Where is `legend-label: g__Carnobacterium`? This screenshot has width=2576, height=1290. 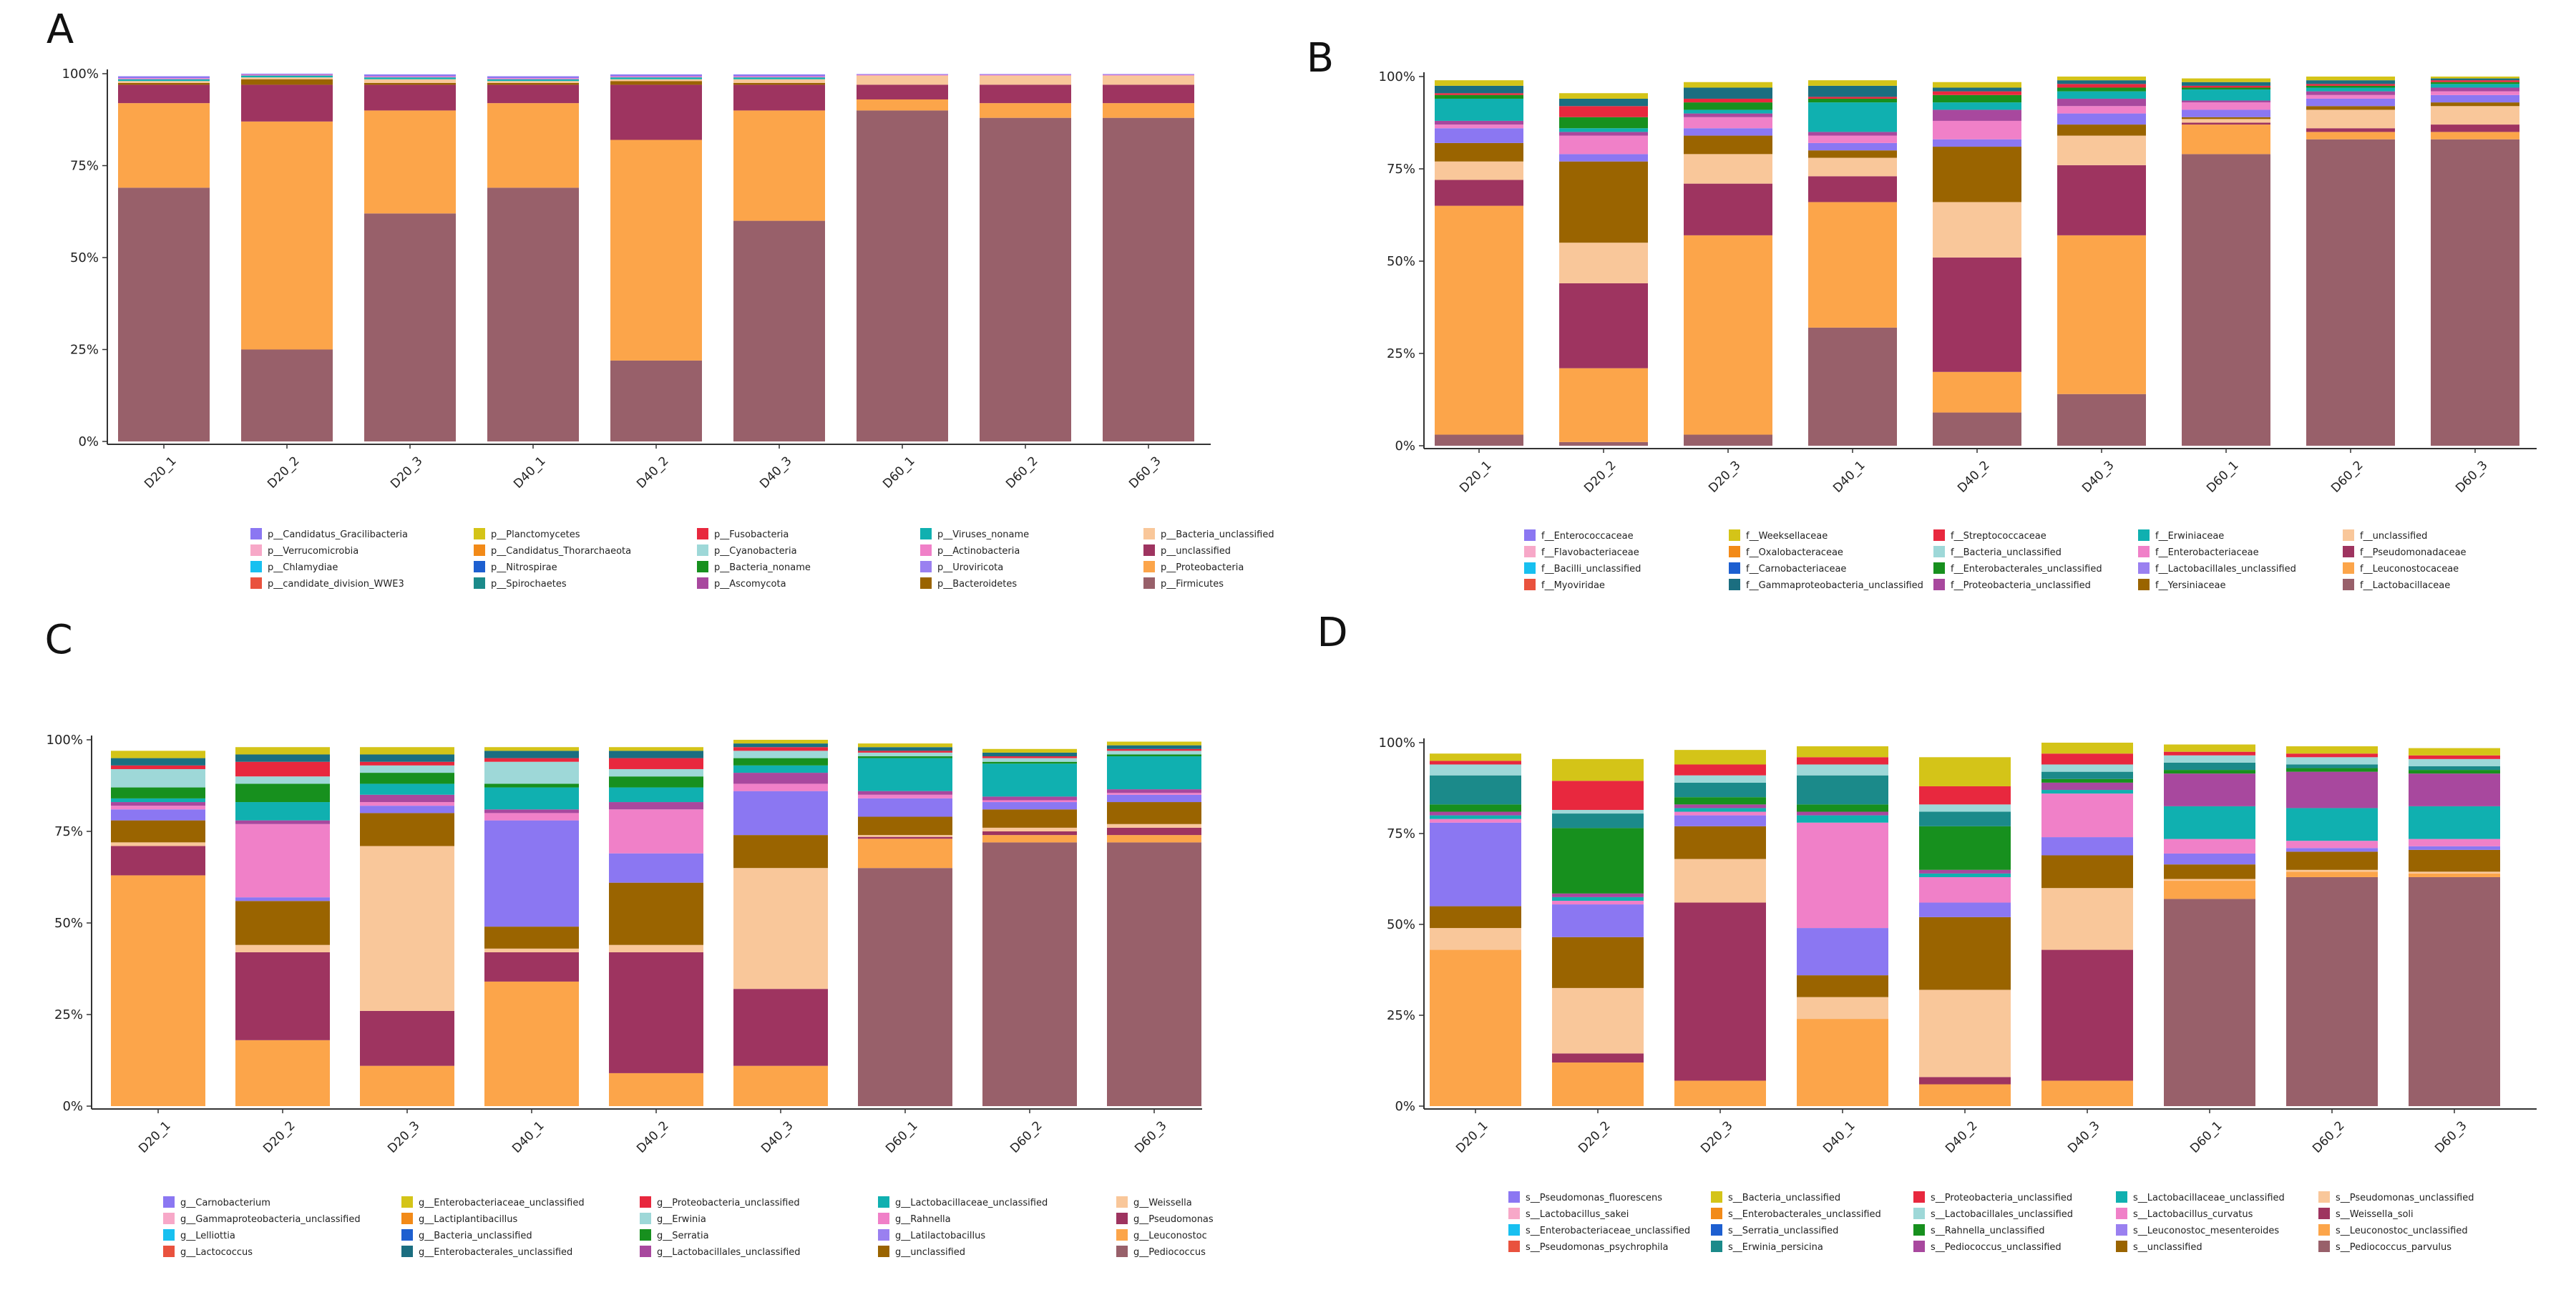
legend-label: g__Carnobacterium is located at coordinates (225, 1203).